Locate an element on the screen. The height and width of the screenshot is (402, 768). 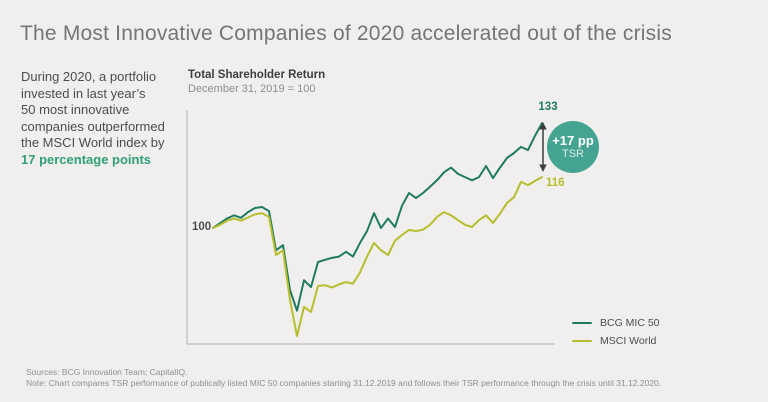
legend-label: BCG MIC 50 is located at coordinates (630, 323).